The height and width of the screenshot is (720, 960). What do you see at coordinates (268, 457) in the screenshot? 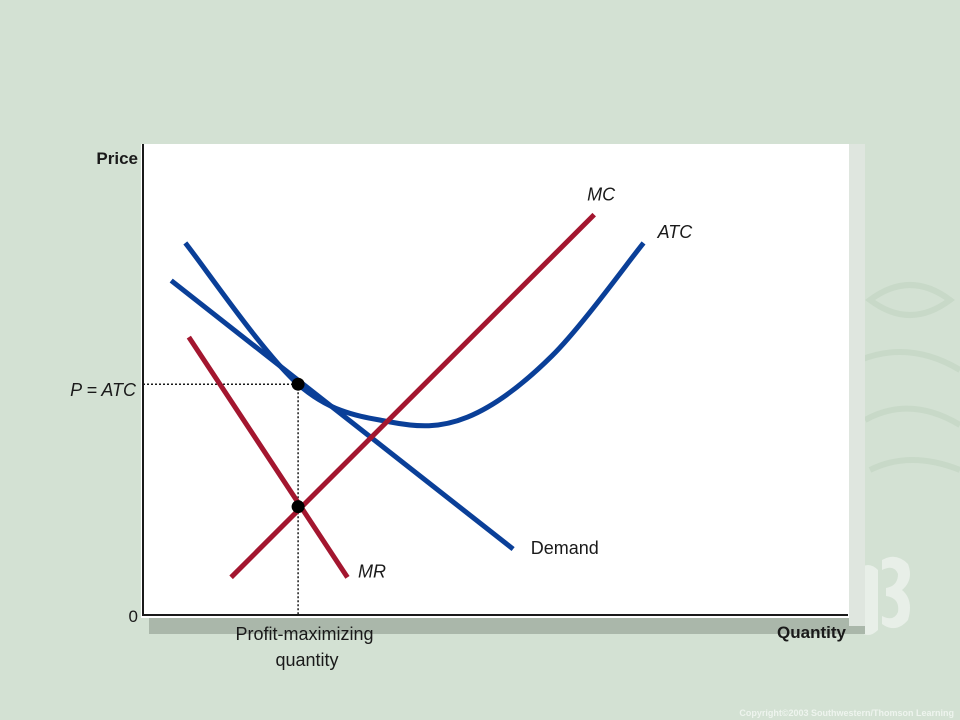
I see `mr-curve` at bounding box center [268, 457].